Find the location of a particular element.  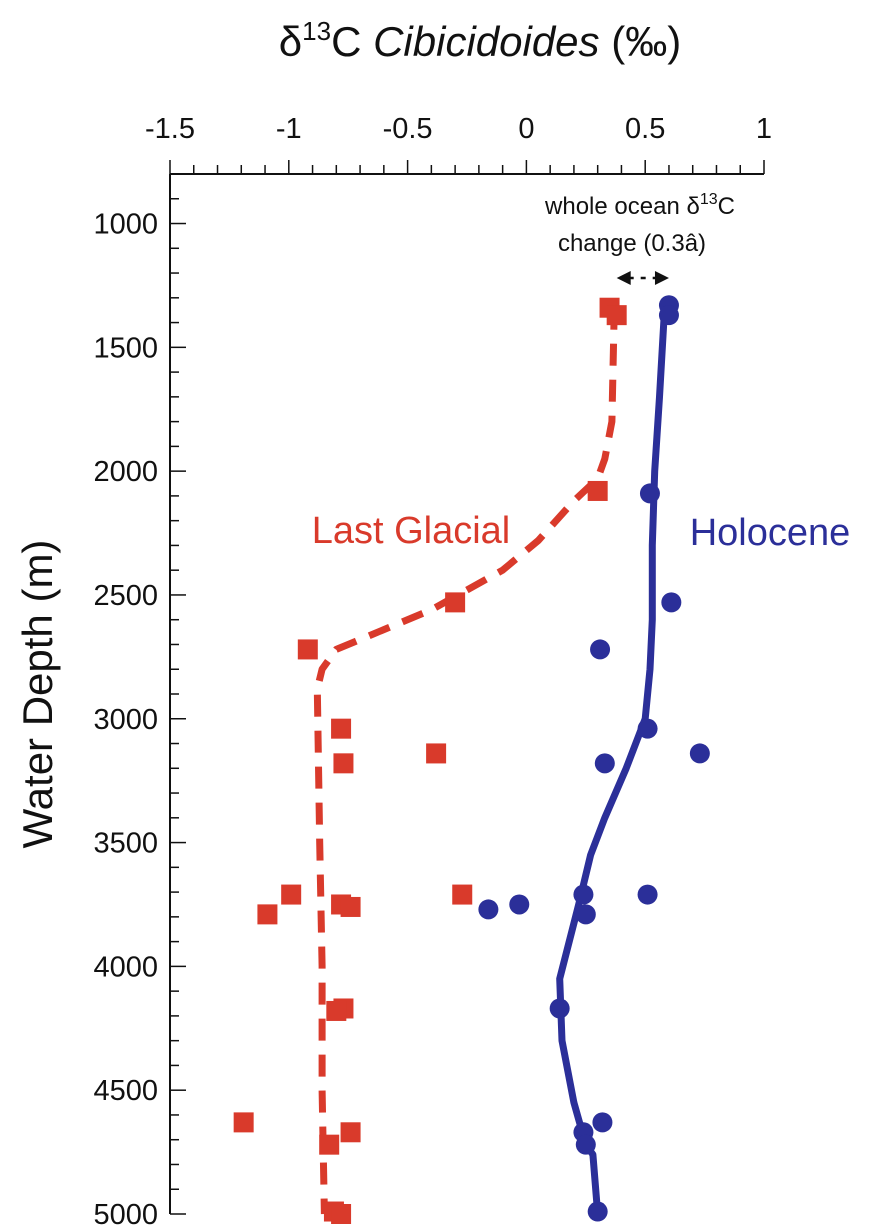

x-tick-label: 0.5 is located at coordinates (645, 129).